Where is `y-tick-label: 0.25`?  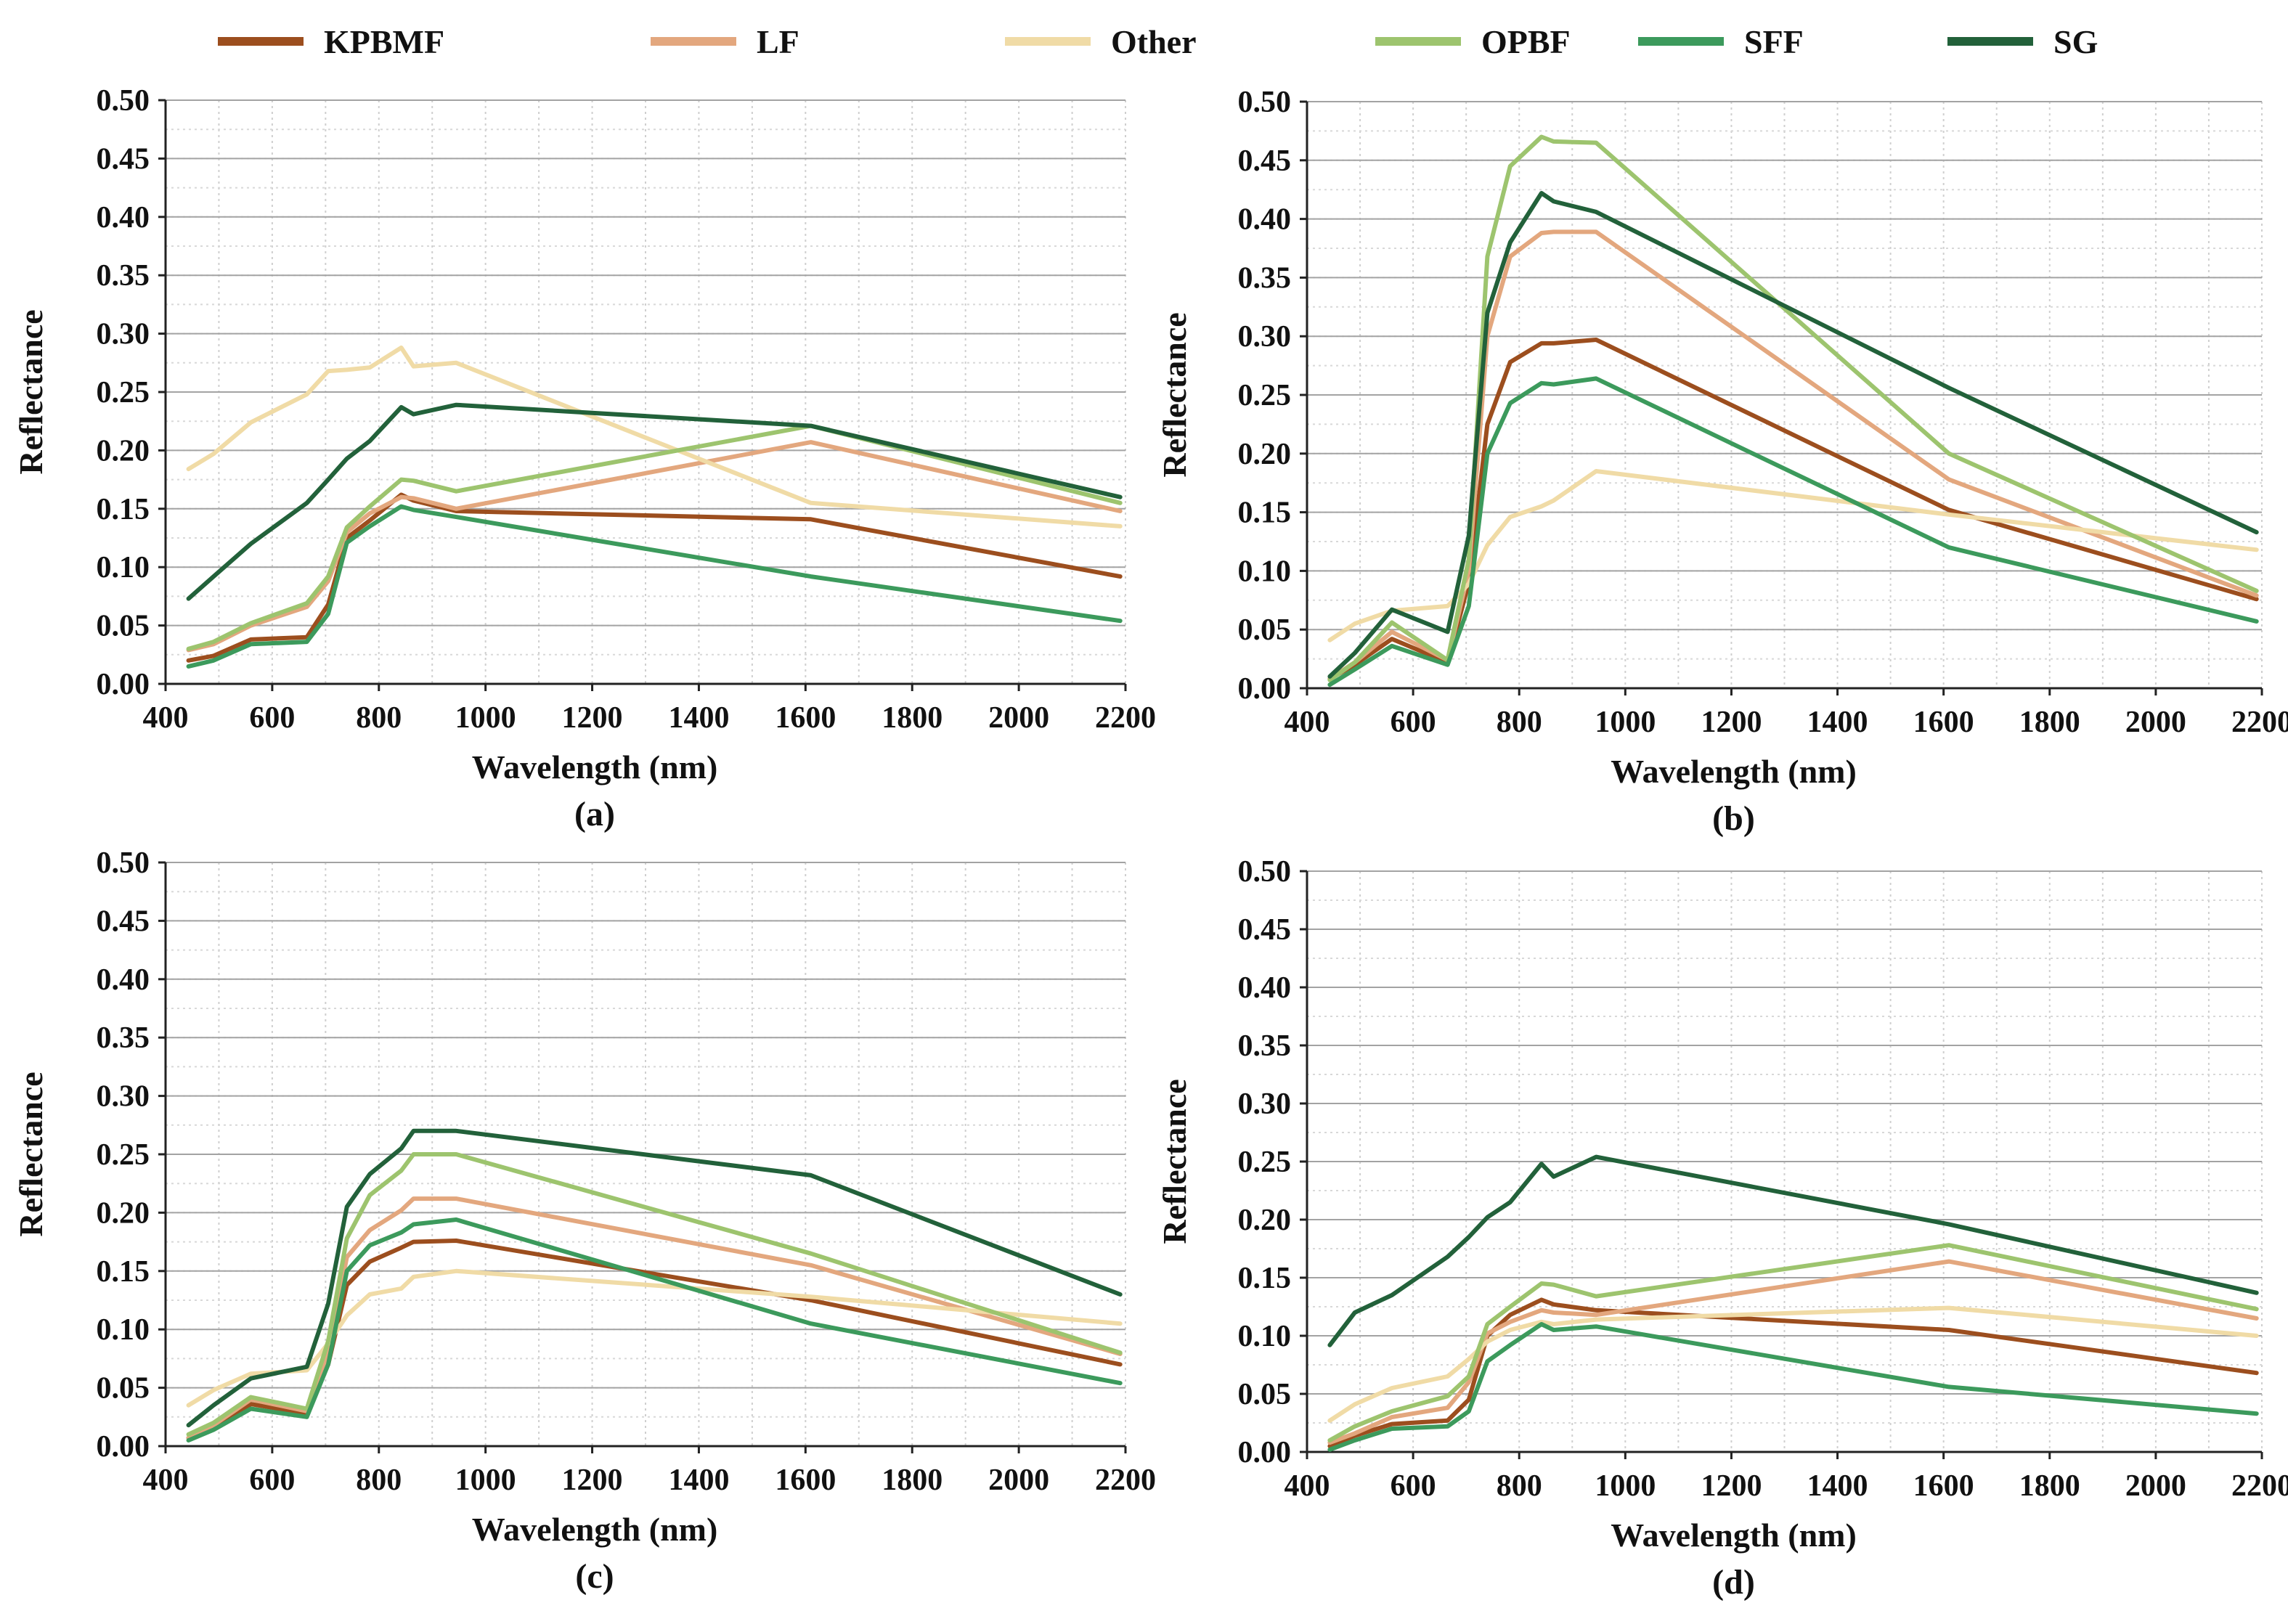
y-tick-label: 0.25 is located at coordinates (123, 393).